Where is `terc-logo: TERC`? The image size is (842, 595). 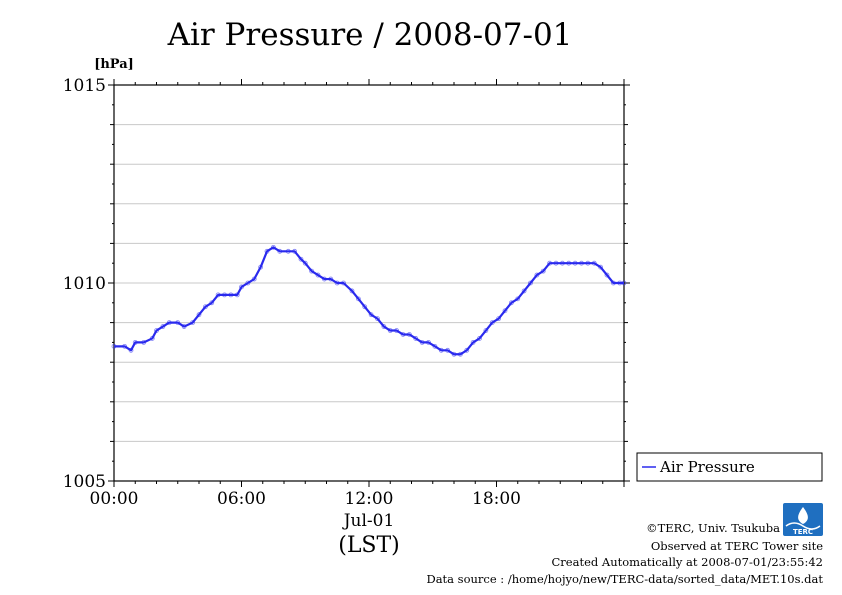
terc-logo: TERC is located at coordinates (803, 519).